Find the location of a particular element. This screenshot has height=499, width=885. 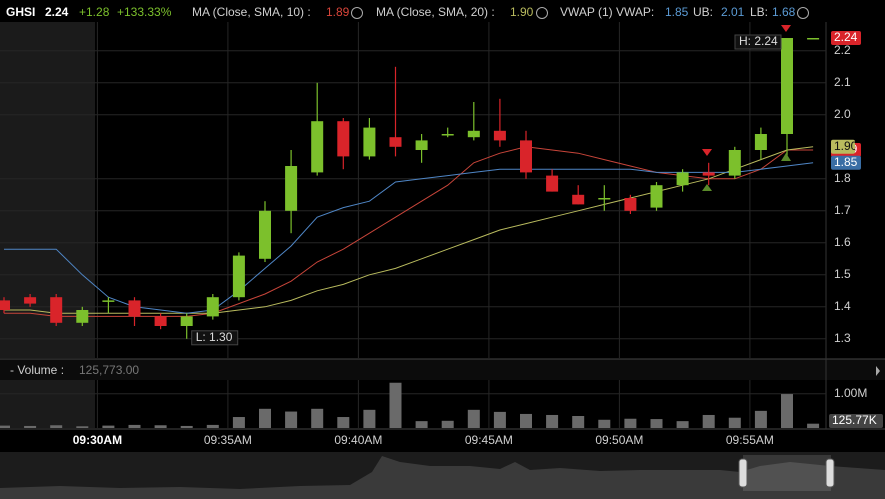

price-badge-label: 1.85 is located at coordinates (846, 162).